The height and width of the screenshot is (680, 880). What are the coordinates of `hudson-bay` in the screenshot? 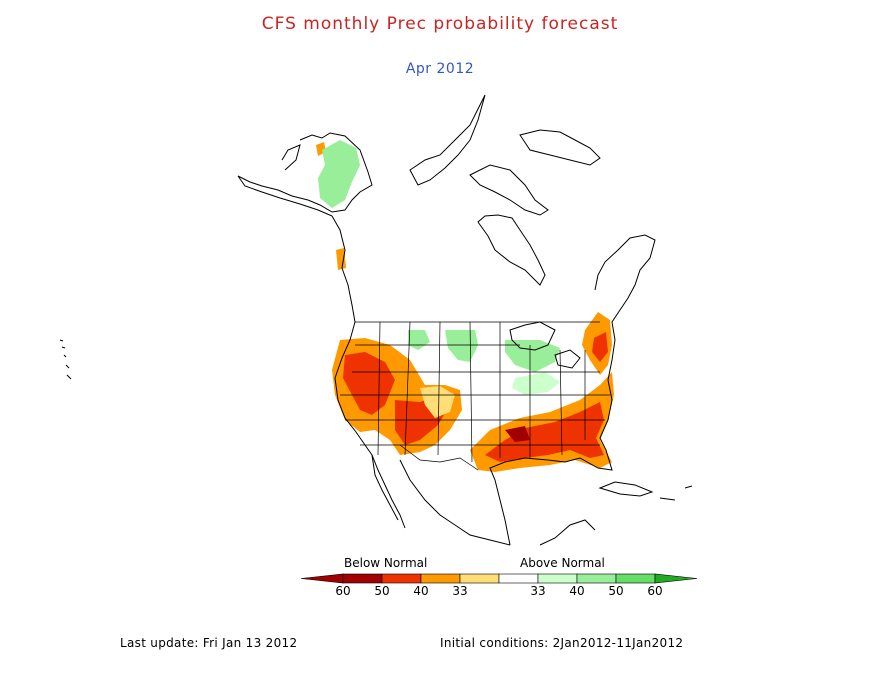 It's located at (511, 250).